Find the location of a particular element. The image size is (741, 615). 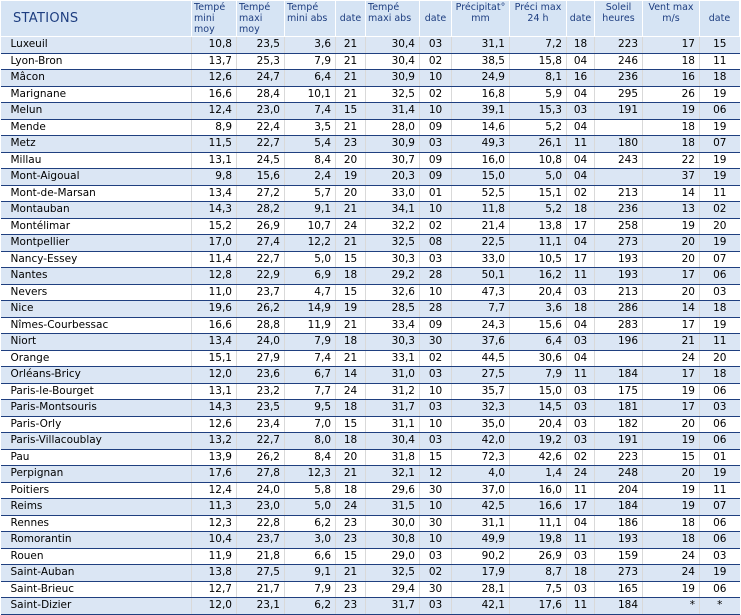

table-cell: 7,4 is located at coordinates (310, 358).